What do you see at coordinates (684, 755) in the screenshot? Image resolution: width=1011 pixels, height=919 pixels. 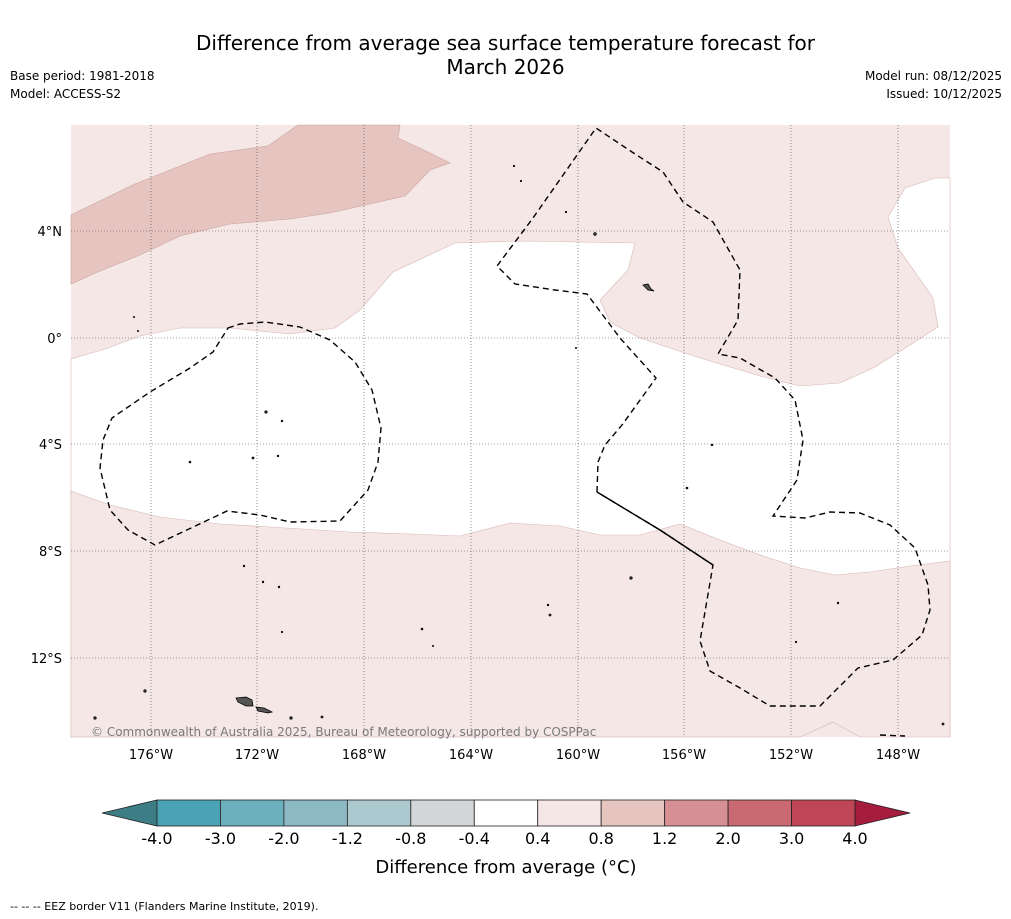 I see `lon-label: 156°W` at bounding box center [684, 755].